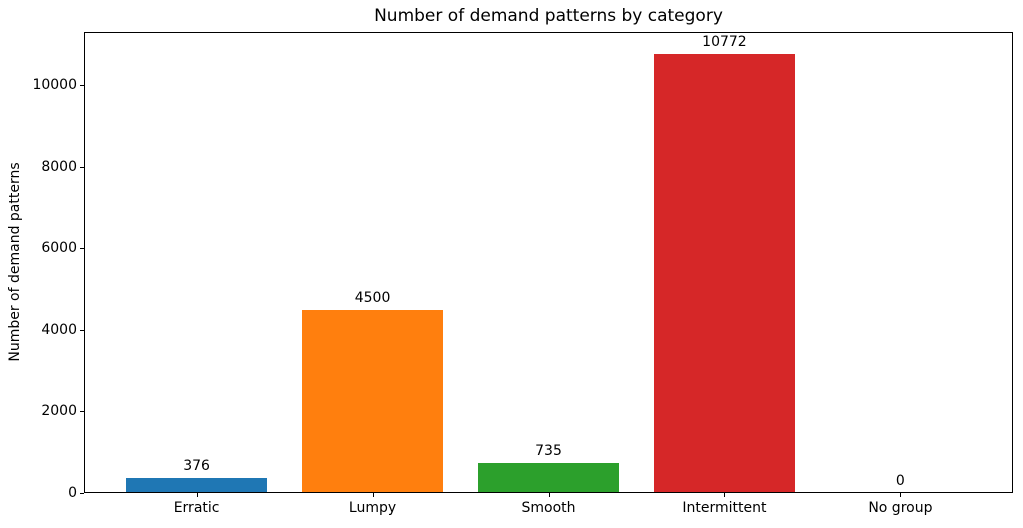 This screenshot has height=528, width=1023. What do you see at coordinates (372, 401) in the screenshot?
I see `bar-lumpy` at bounding box center [372, 401].